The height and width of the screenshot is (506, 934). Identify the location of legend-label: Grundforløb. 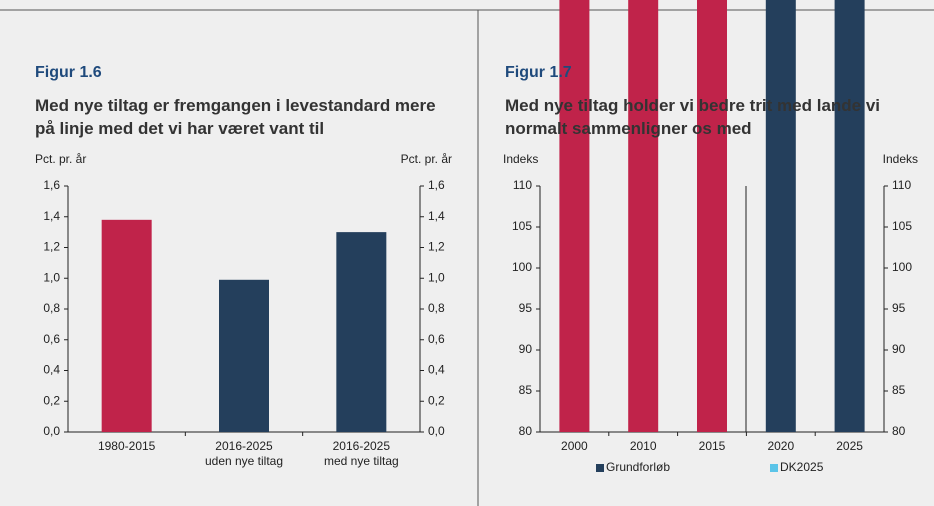
(638, 467).